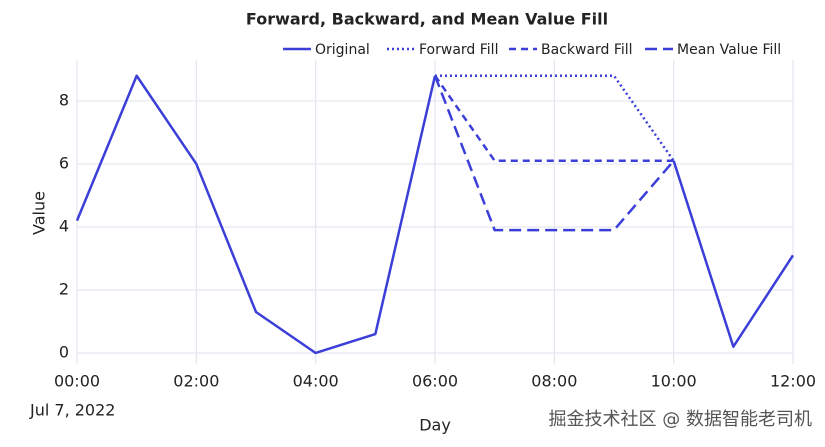 This screenshot has width=825, height=447. What do you see at coordinates (674, 381) in the screenshot?
I see `x-tick-label: 10:00` at bounding box center [674, 381].